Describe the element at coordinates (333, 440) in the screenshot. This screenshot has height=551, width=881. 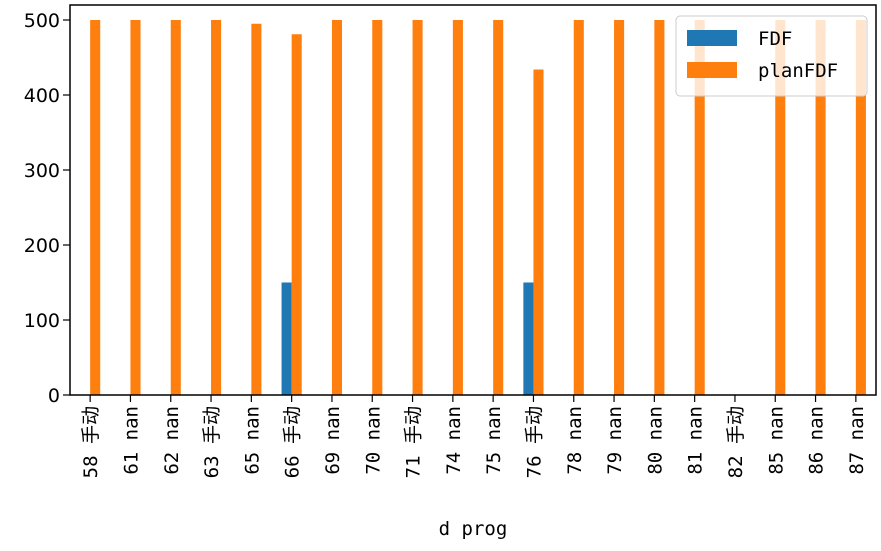
I see `x-tick-label: 69 nan` at that location.